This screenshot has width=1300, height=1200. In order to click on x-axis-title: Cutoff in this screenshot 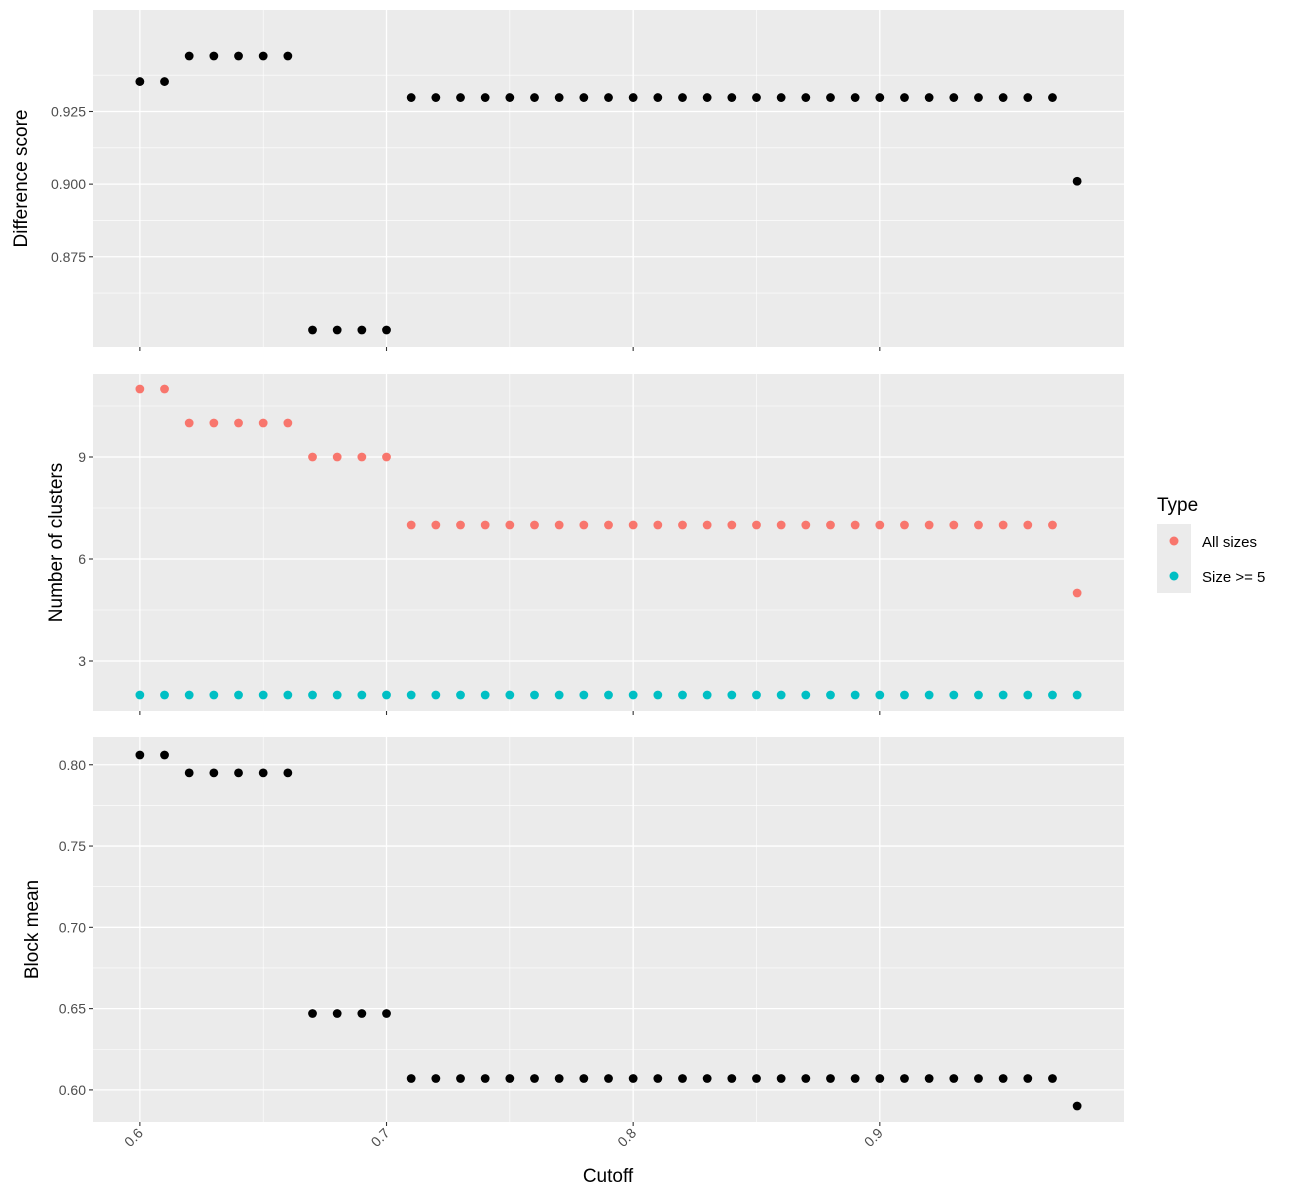, I will do `click(608, 1176)`.